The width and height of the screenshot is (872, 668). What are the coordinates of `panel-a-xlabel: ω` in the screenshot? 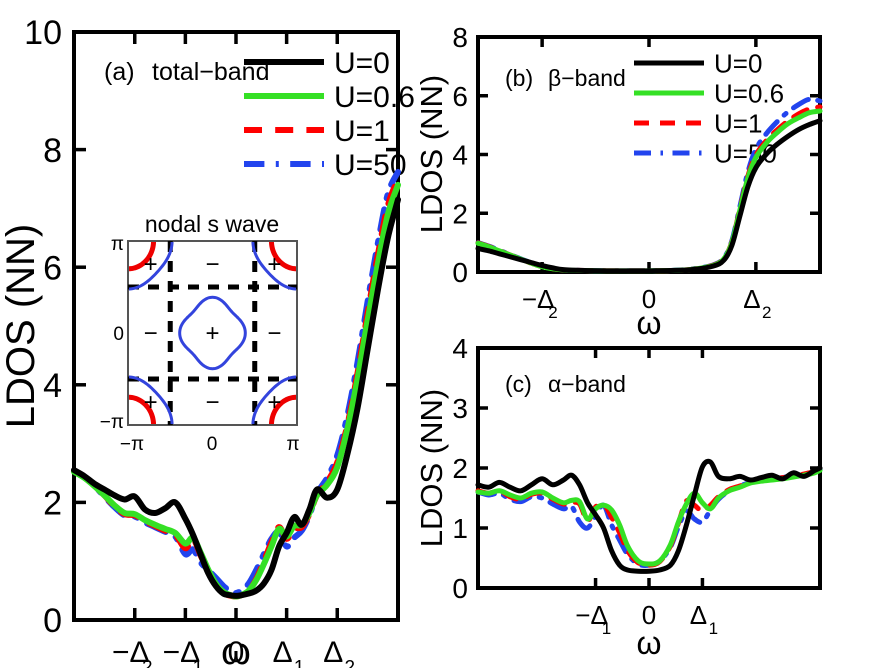 It's located at (236, 649).